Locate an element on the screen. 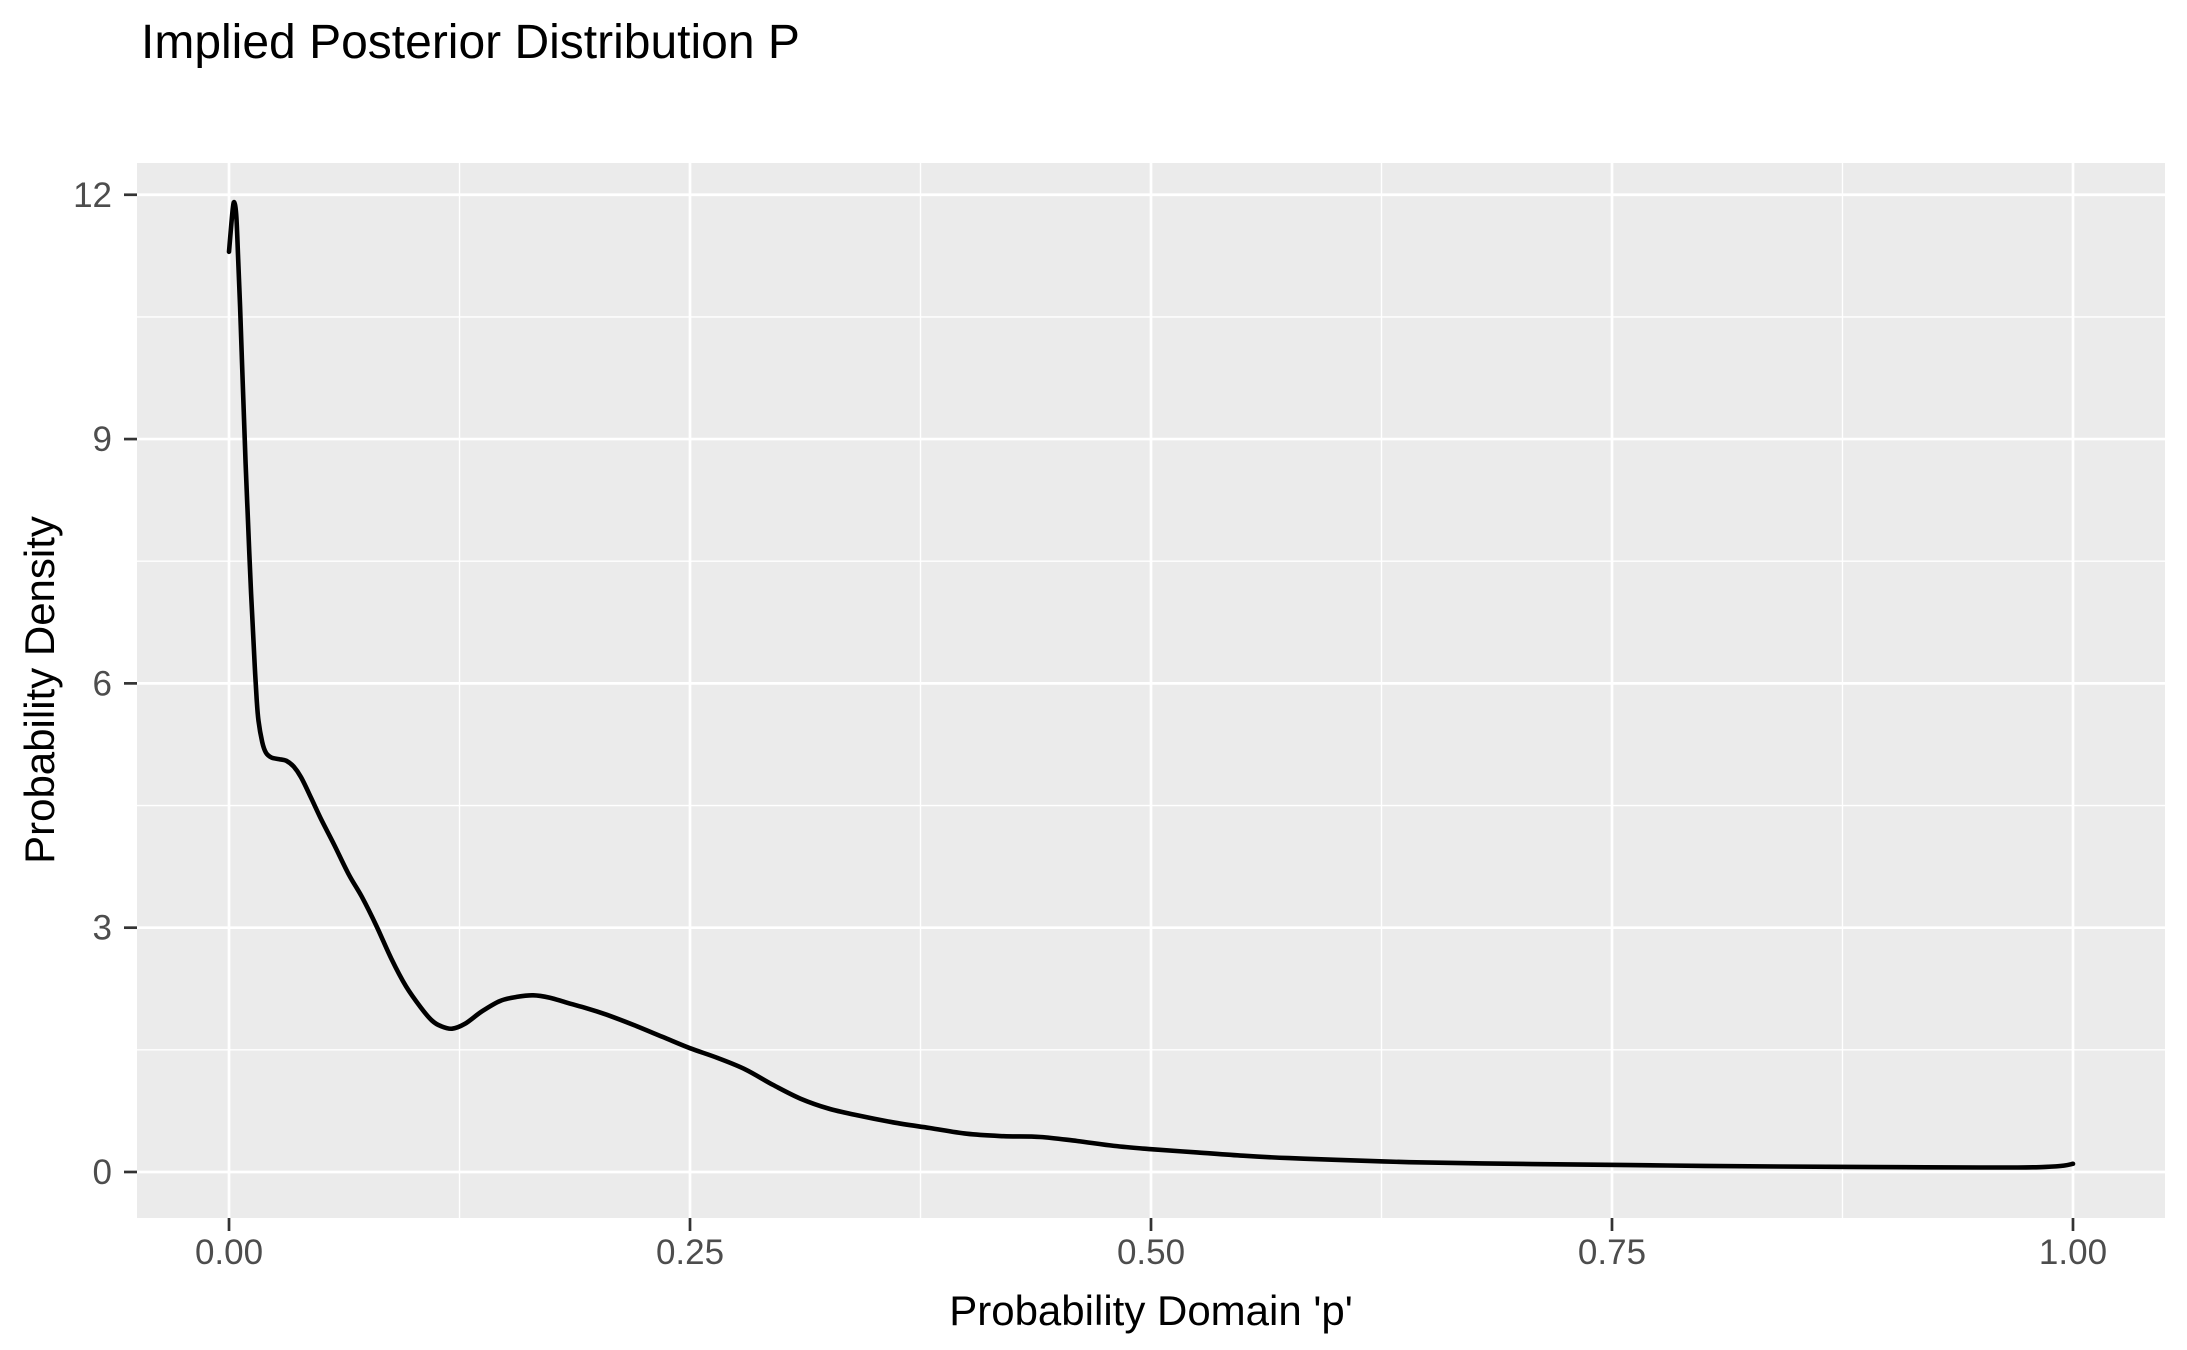  y-axis-label: Probability Density is located at coordinates (39, 690).